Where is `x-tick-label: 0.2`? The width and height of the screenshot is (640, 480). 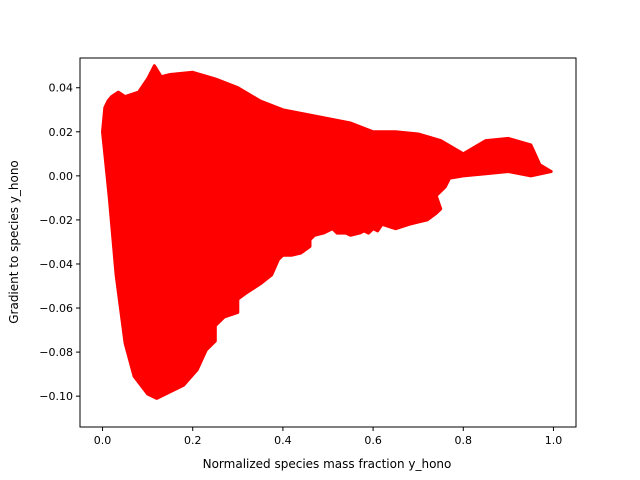 x-tick-label: 0.2 is located at coordinates (193, 440).